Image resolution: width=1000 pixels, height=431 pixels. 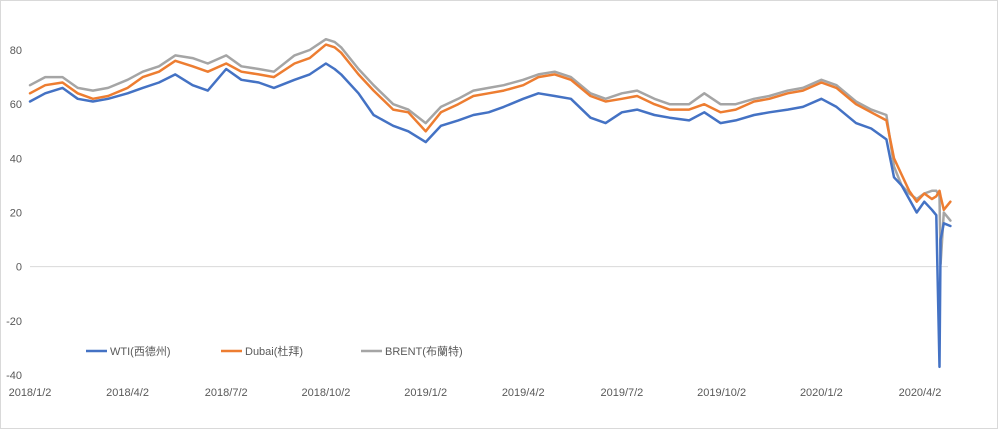 What do you see at coordinates (721, 393) in the screenshot?
I see `x-tick-label: 2019/10/2` at bounding box center [721, 393].